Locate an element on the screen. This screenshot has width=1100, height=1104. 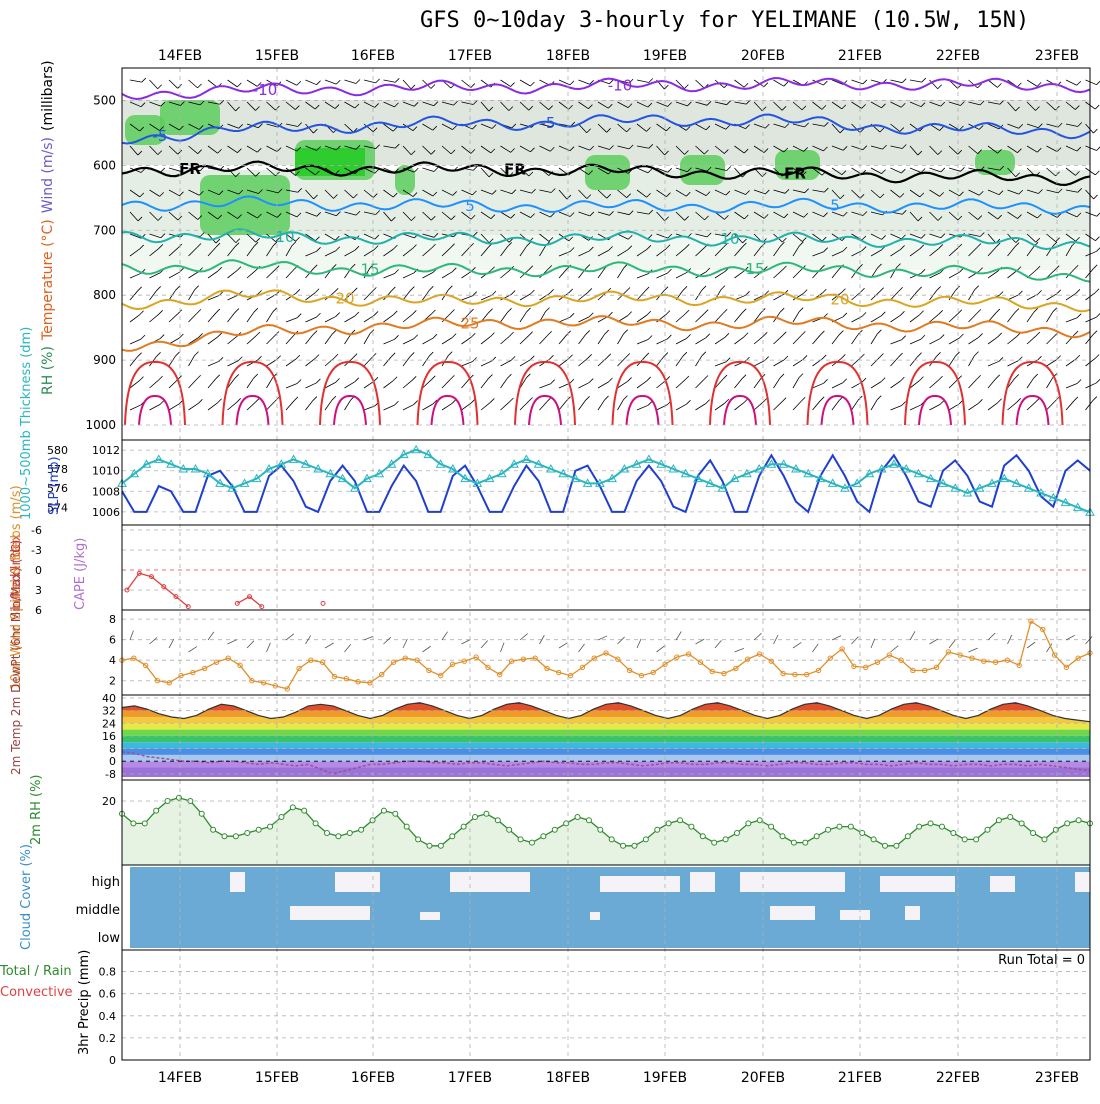
date-label-bottom: 23FEB is located at coordinates (1057, 1078).